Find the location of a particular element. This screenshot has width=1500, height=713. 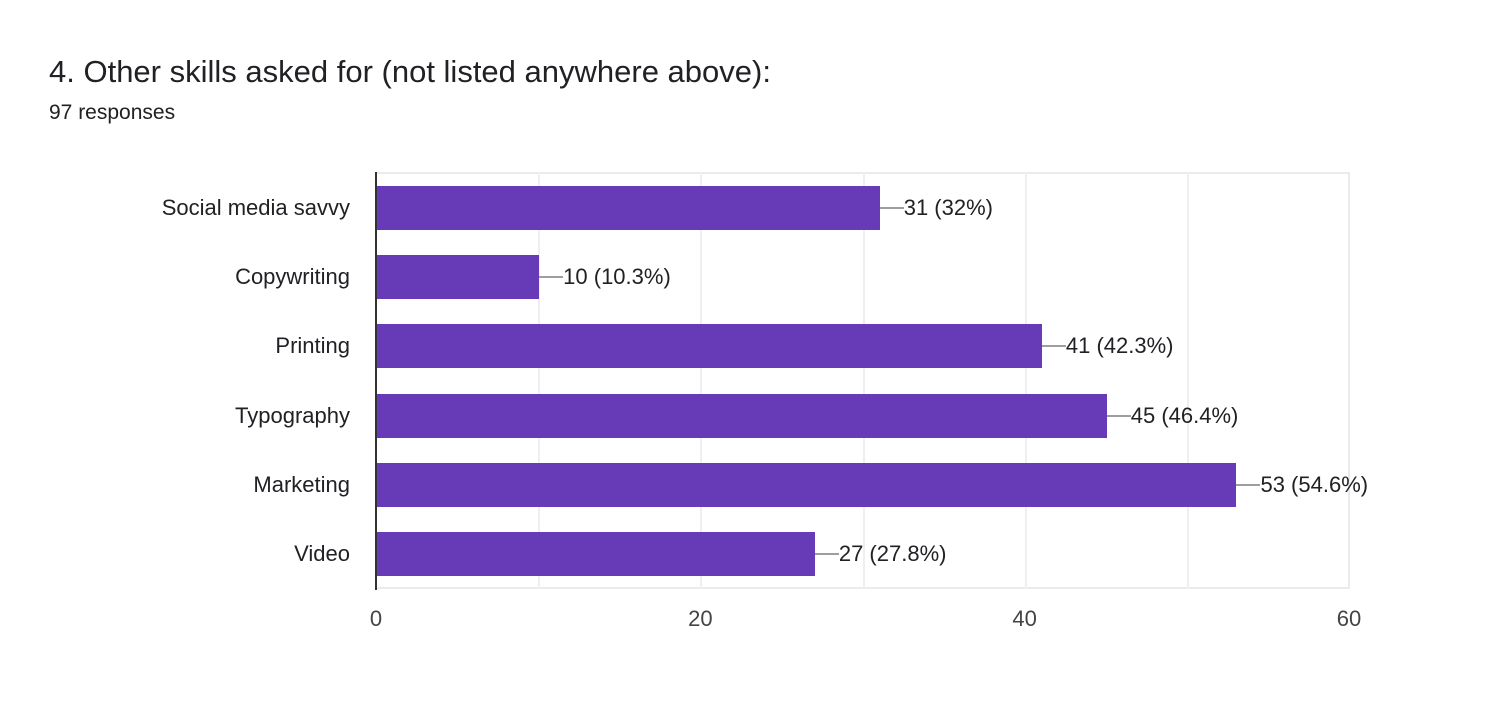

category-label: Copywriting is located at coordinates (292, 277).